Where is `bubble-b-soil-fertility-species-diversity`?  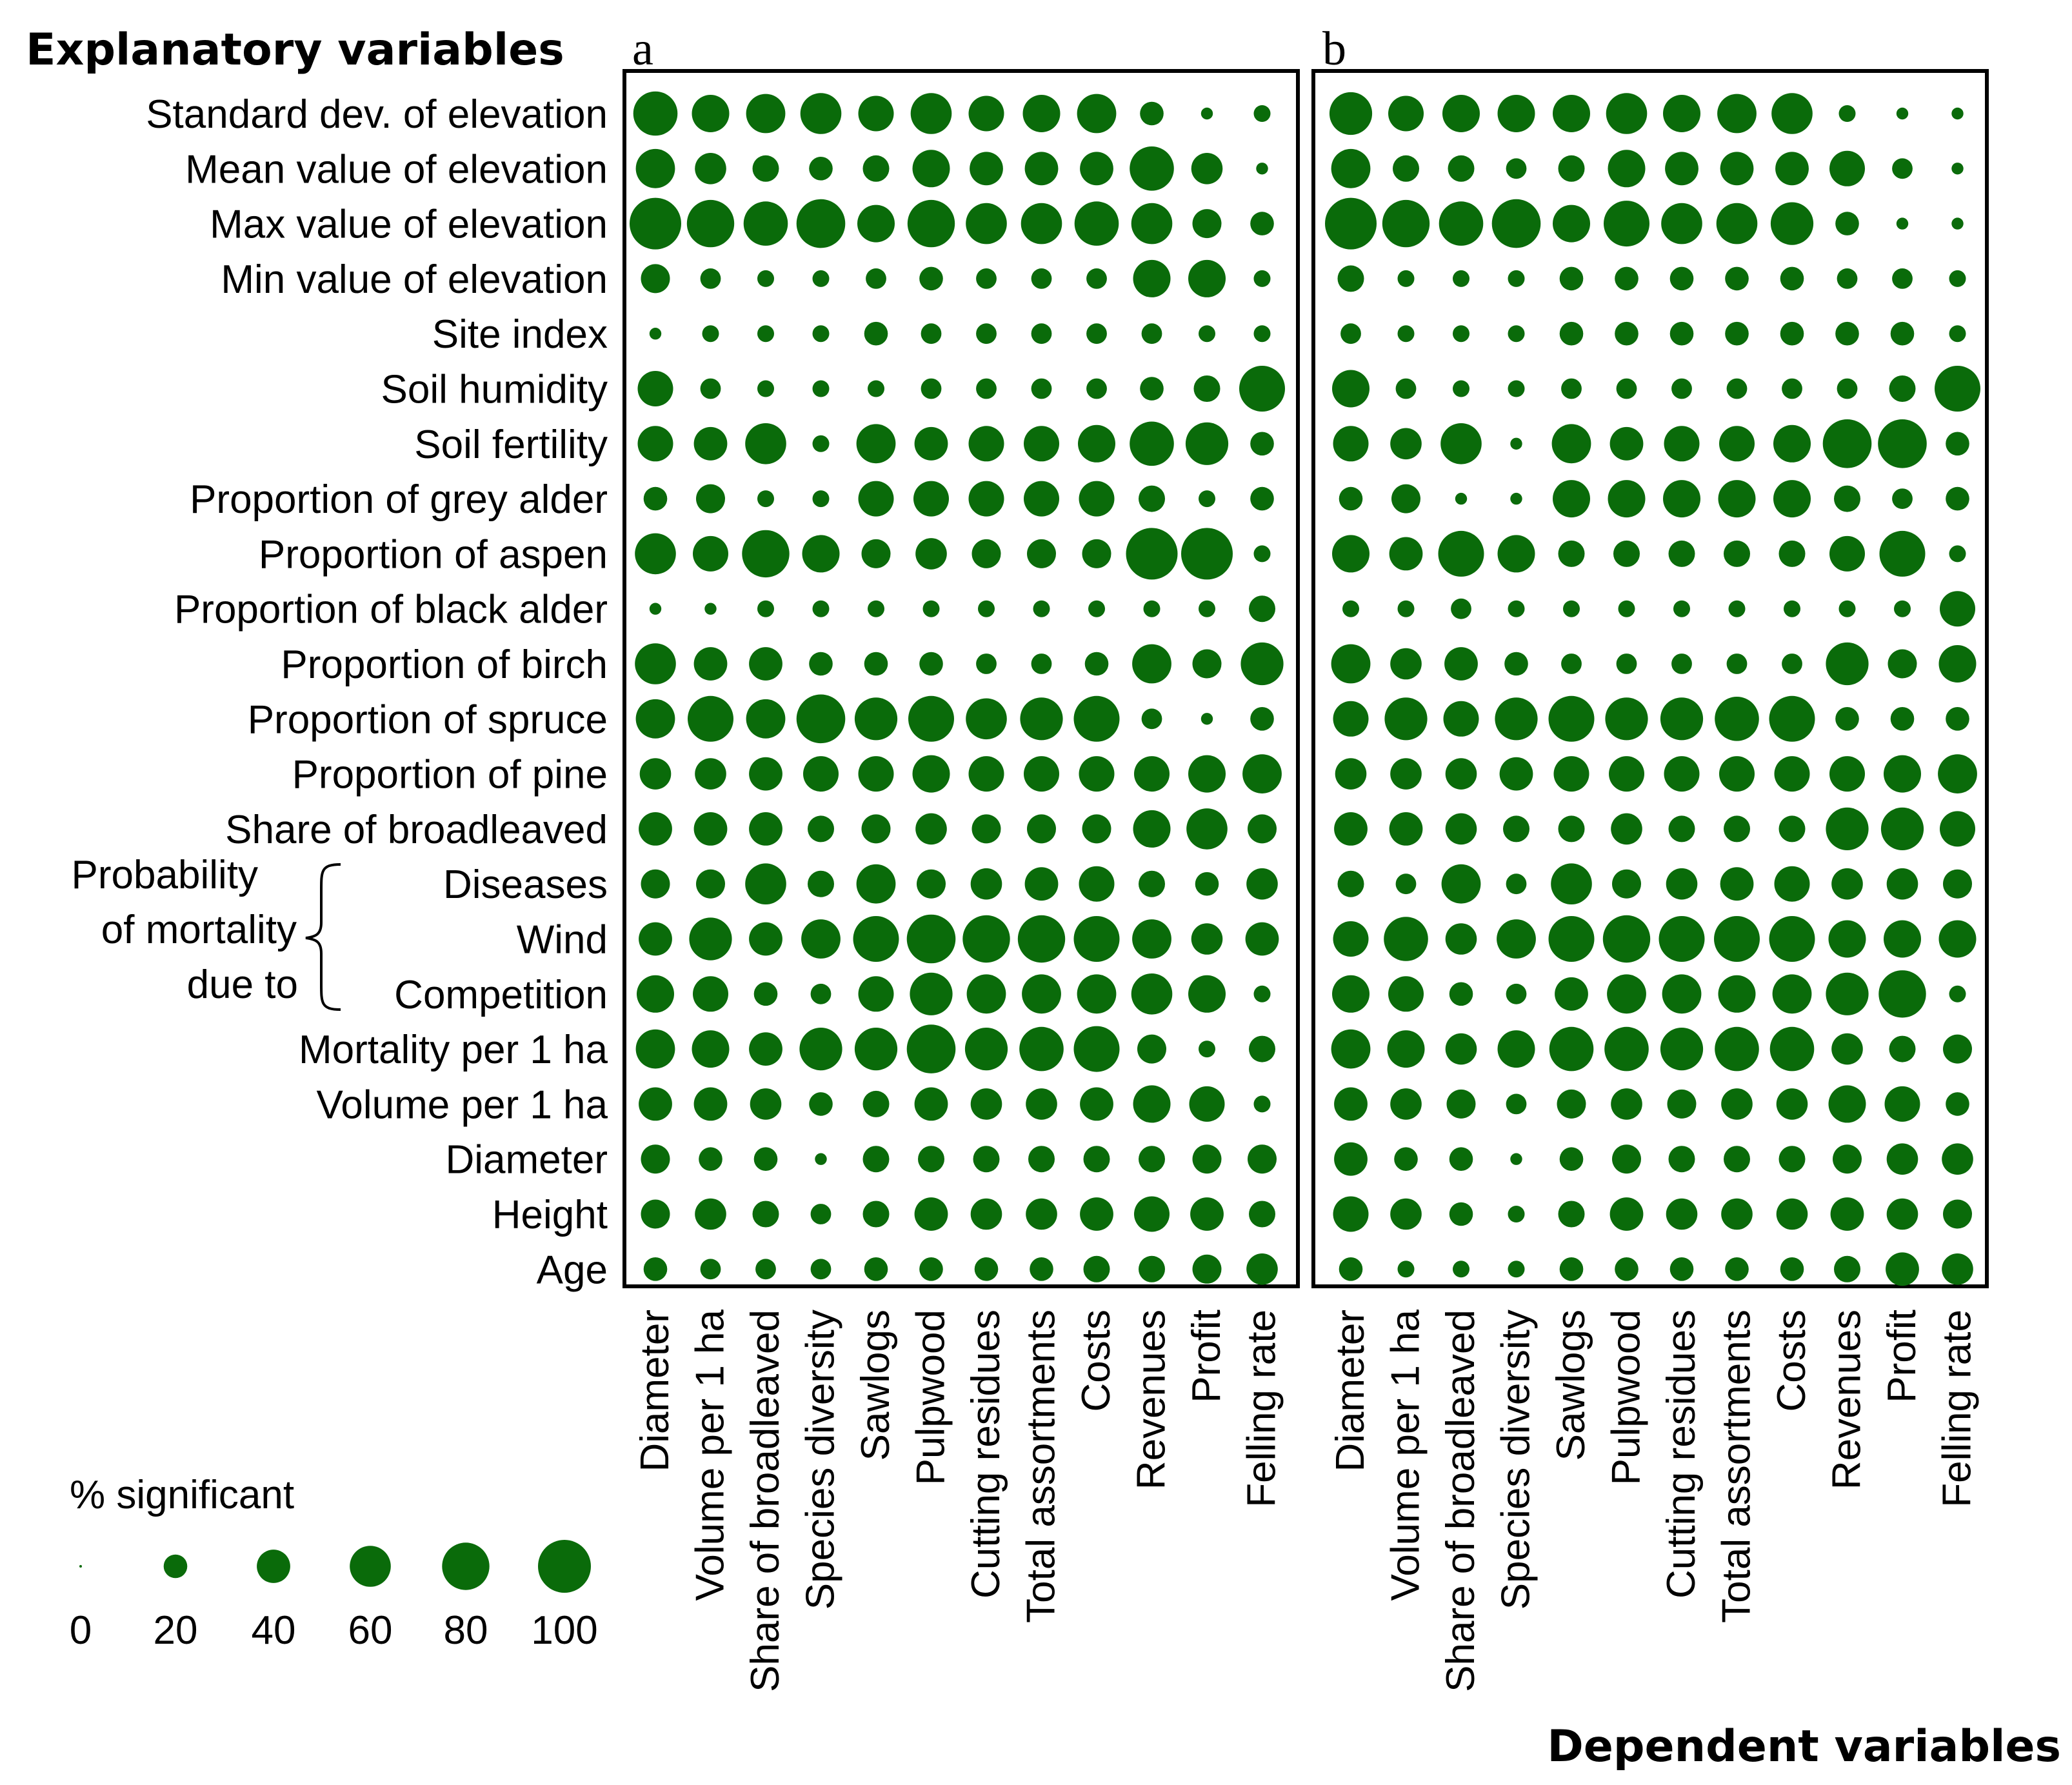 bubble-b-soil-fertility-species-diversity is located at coordinates (1516, 443).